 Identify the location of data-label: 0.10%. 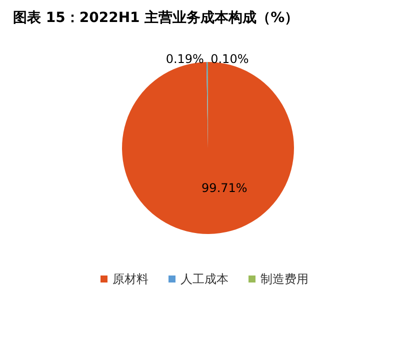
(229, 59).